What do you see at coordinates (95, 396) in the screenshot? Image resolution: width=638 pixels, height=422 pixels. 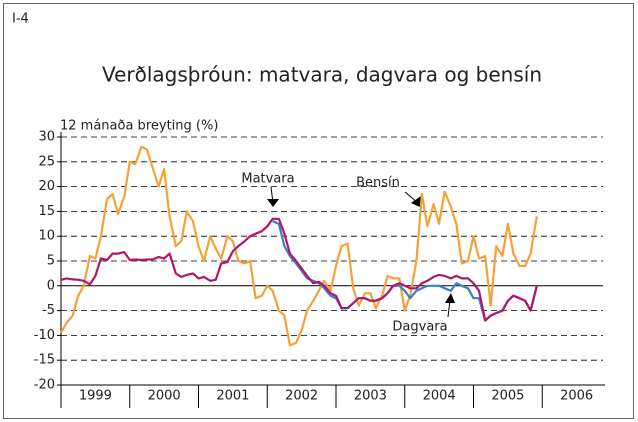 I see `x-tick-label: 1999` at bounding box center [95, 396].